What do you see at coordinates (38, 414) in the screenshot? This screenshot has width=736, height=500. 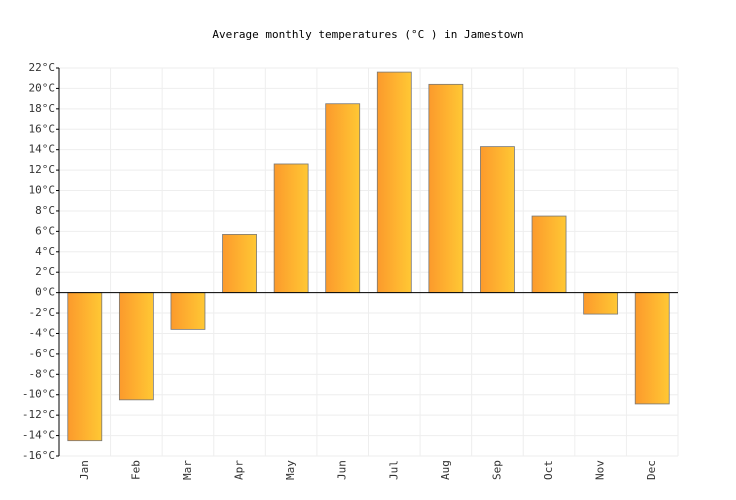 I see `y-tick-label: -12°C` at bounding box center [38, 414].